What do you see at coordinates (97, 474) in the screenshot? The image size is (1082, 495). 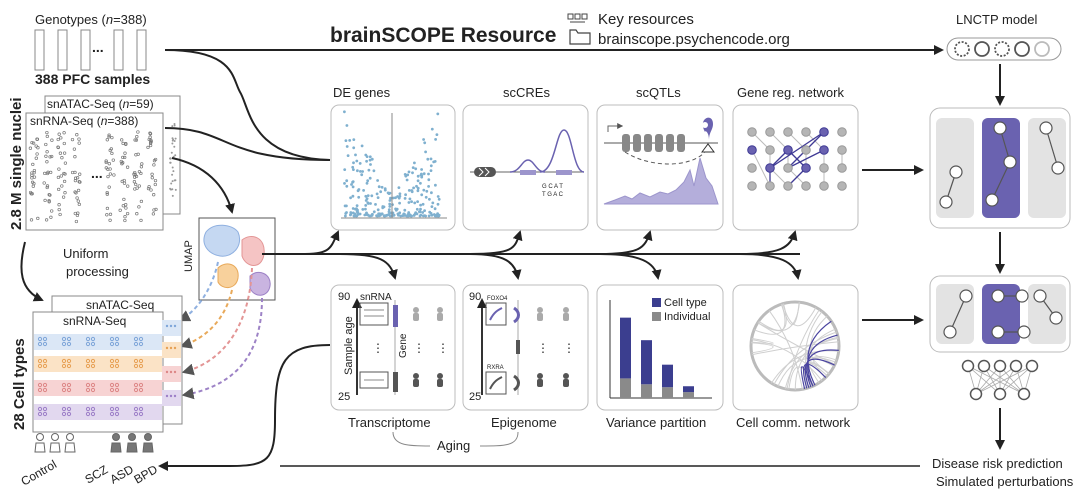 I see `group-label-scz: SCZ` at bounding box center [97, 474].